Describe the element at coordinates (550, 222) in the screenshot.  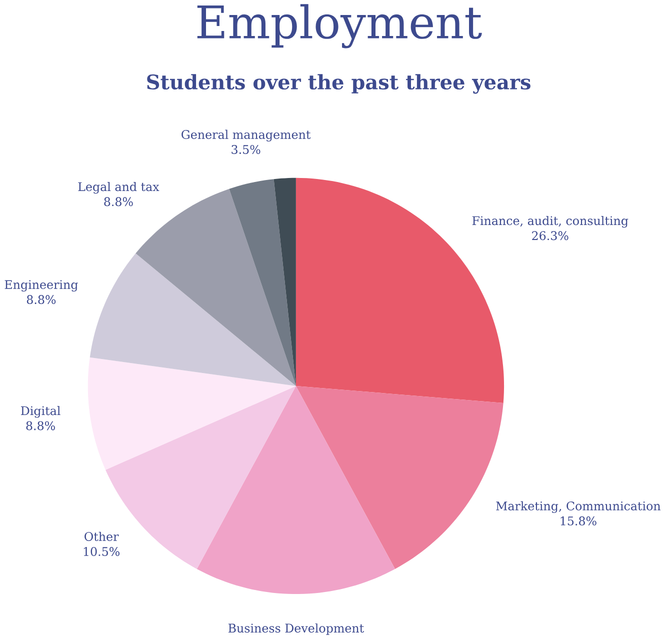
I see `slice-label: Finance, audit, consulting` at that location.